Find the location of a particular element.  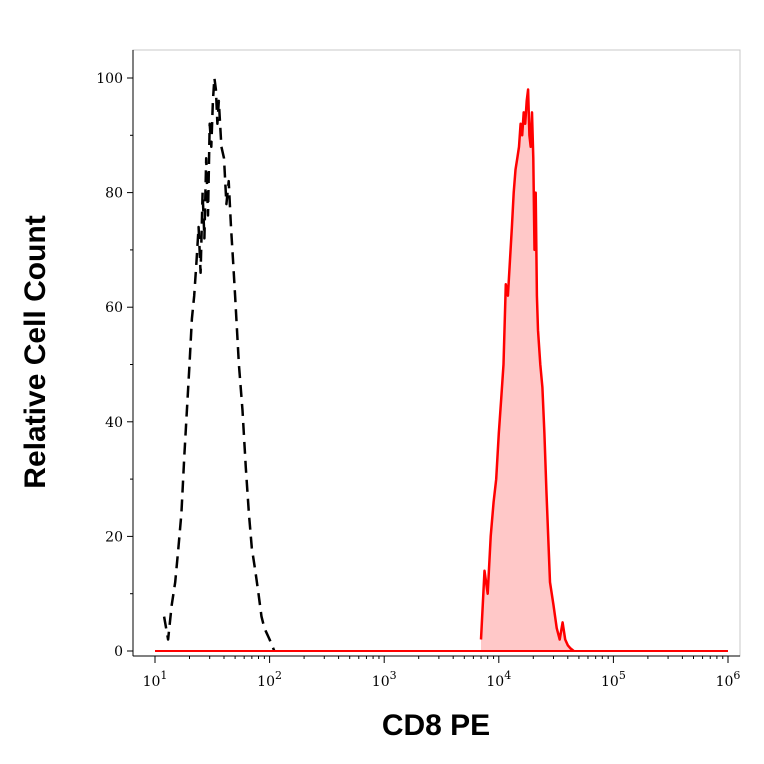

x-tick-label: 10⁵ is located at coordinates (613, 679).